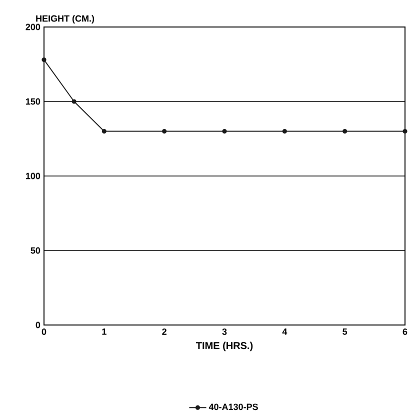  What do you see at coordinates (35, 250) in the screenshot?
I see `y-tick-label: 50` at bounding box center [35, 250].